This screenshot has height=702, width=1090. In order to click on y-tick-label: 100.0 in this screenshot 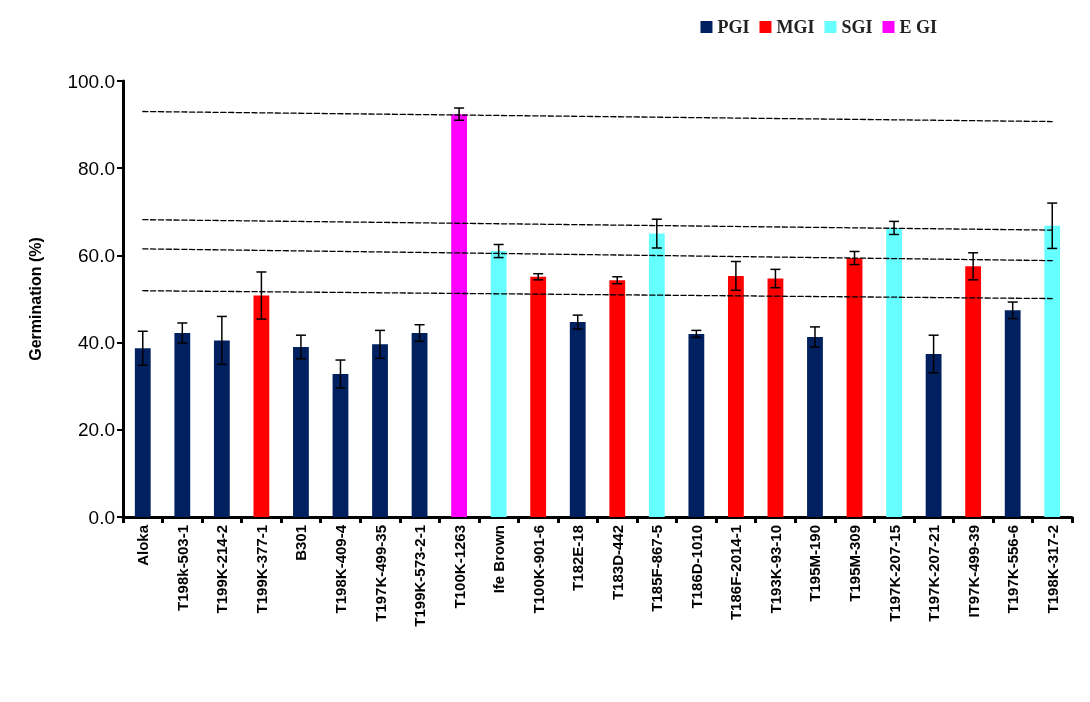, I will do `click(91, 81)`.